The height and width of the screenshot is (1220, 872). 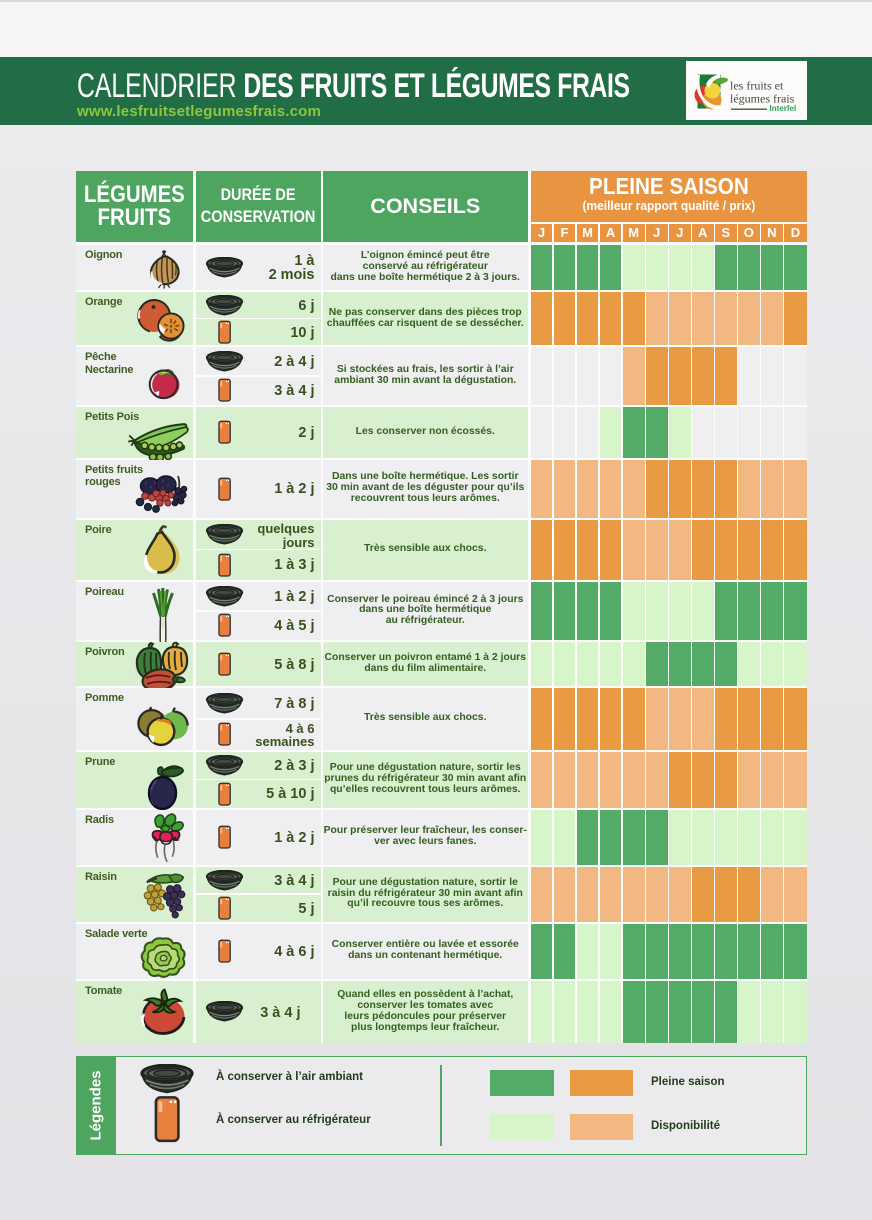 What do you see at coordinates (762, 99) in the screenshot?
I see `svg-text: légumes frais` at bounding box center [762, 99].